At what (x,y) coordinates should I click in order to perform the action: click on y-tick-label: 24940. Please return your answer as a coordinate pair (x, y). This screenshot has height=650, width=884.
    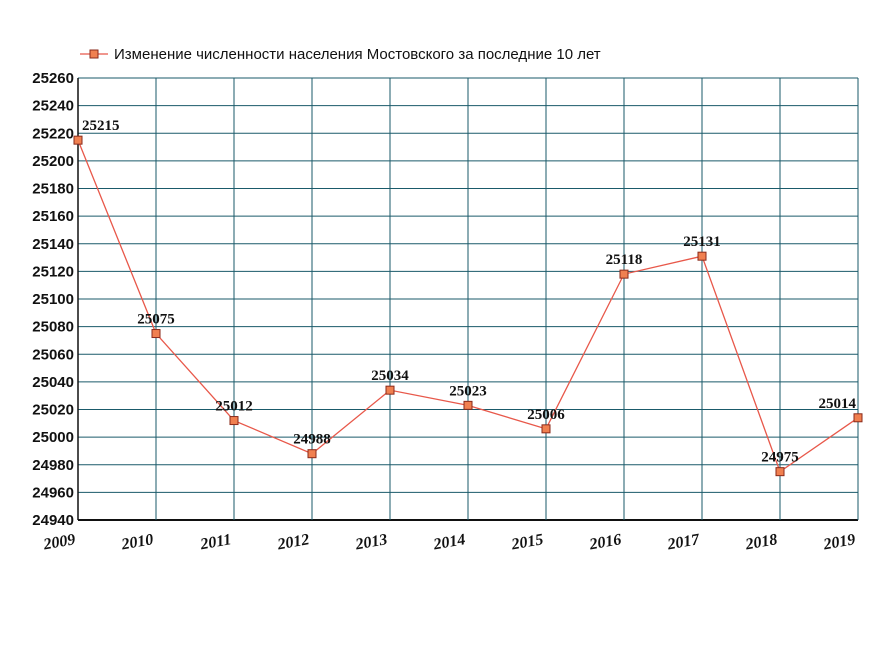
    Looking at the image, I should click on (53, 520).